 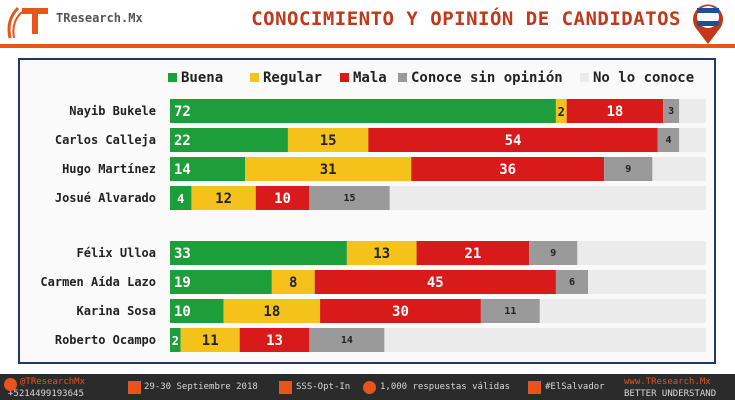 I want to click on bar-karina-sosa-buena, so click(x=197, y=311).